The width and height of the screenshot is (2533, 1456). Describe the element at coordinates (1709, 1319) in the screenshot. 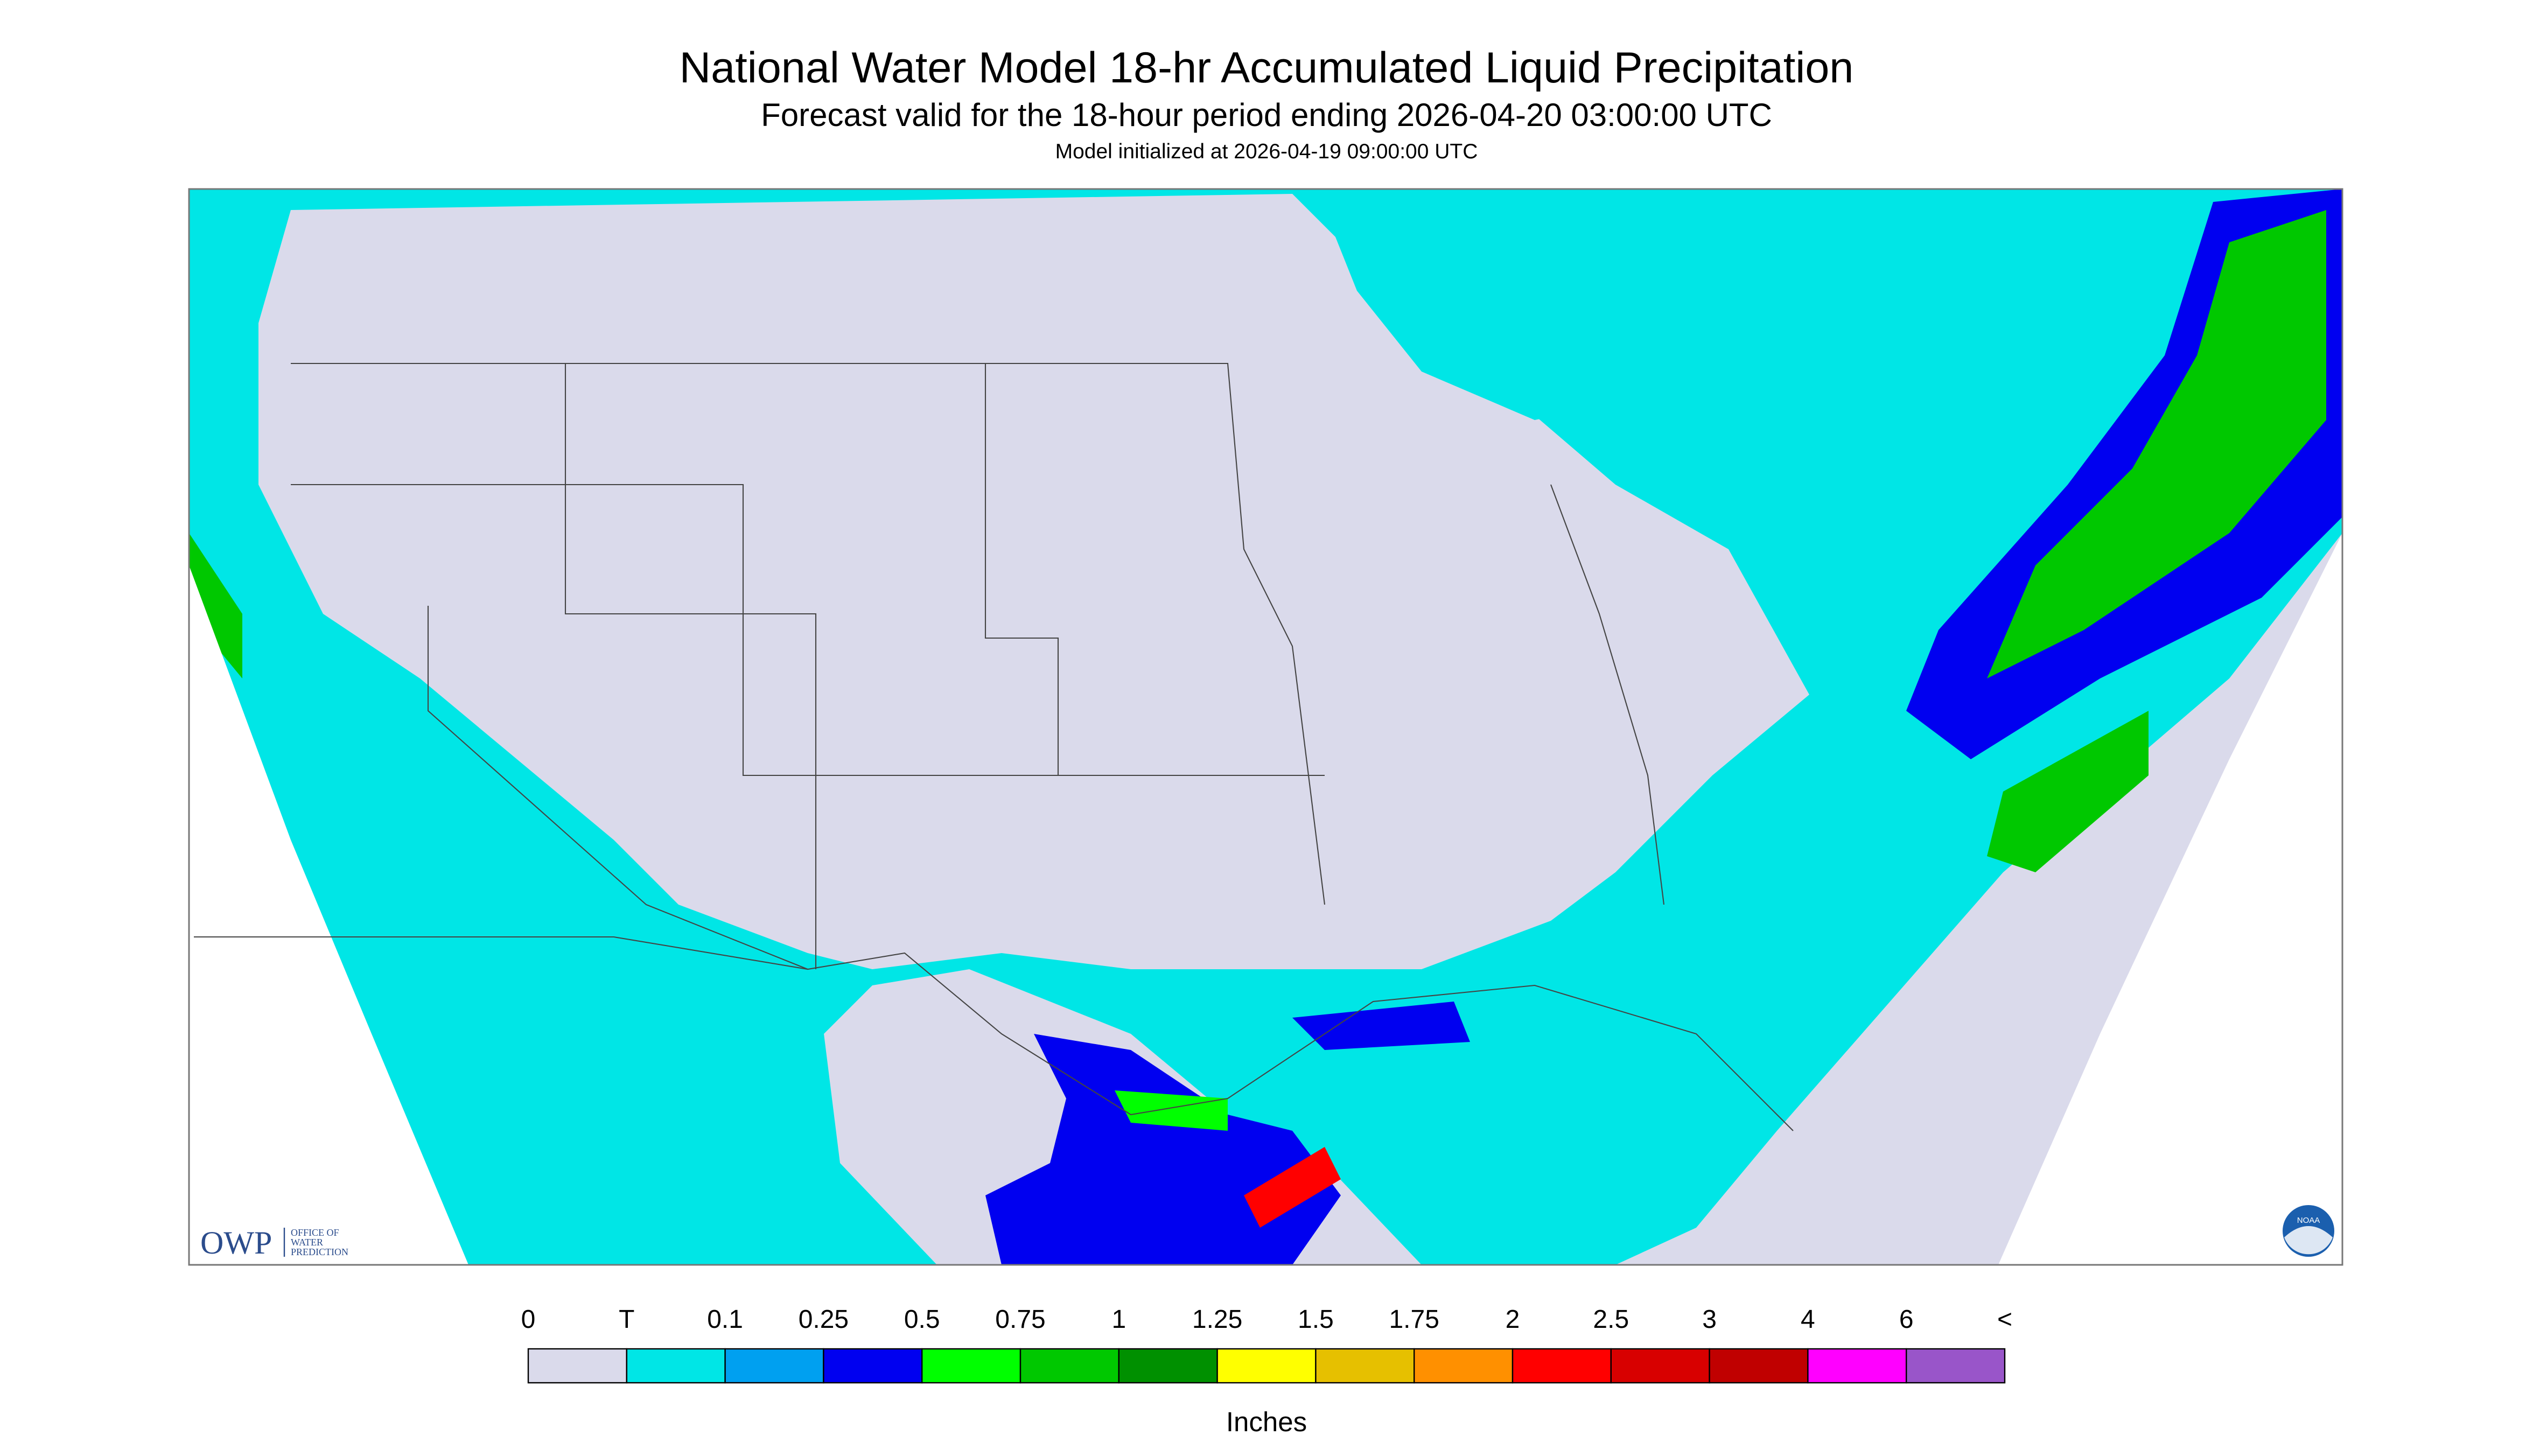

I see `legend-label: 3` at that location.